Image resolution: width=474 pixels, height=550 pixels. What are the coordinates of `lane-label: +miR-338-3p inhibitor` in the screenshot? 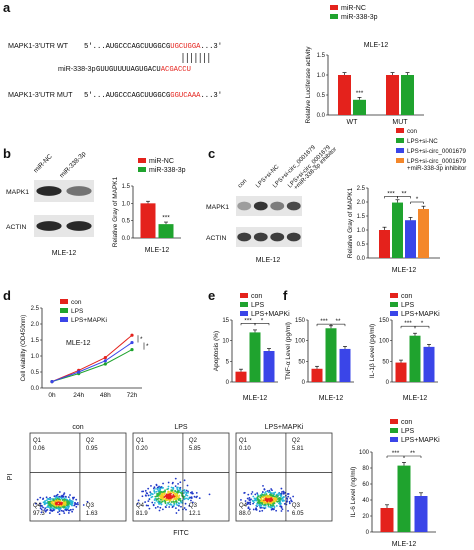 It's located at (315, 168).